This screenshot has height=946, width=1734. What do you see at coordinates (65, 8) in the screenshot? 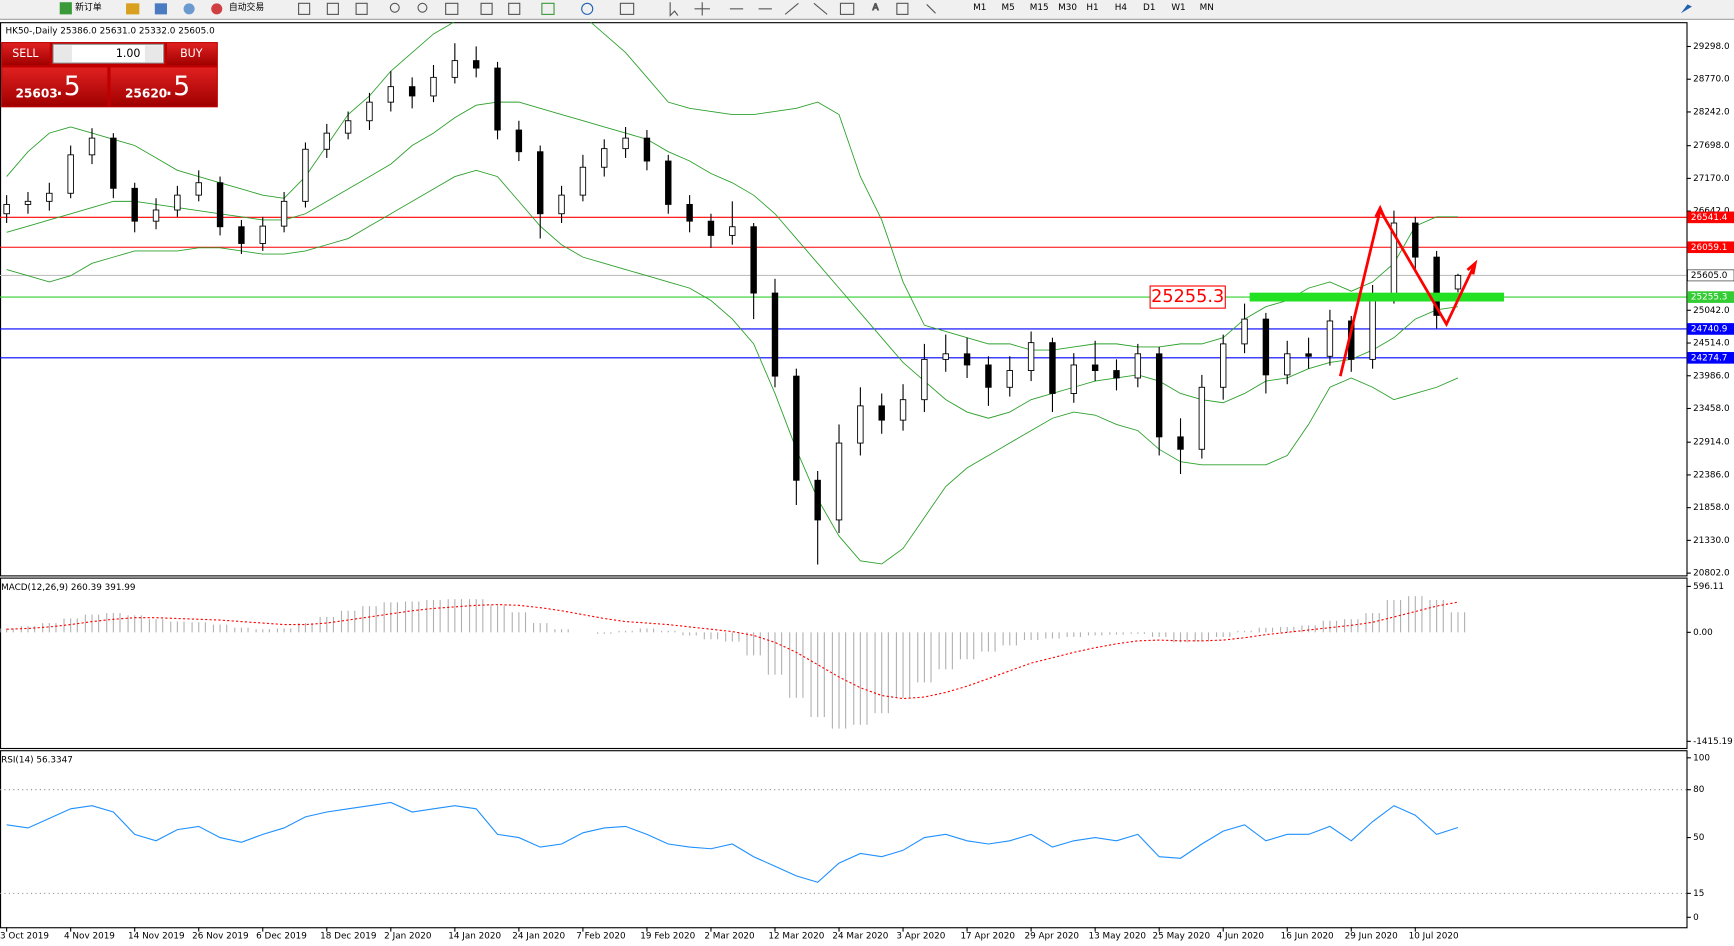
I see `new-order-icon` at bounding box center [65, 8].